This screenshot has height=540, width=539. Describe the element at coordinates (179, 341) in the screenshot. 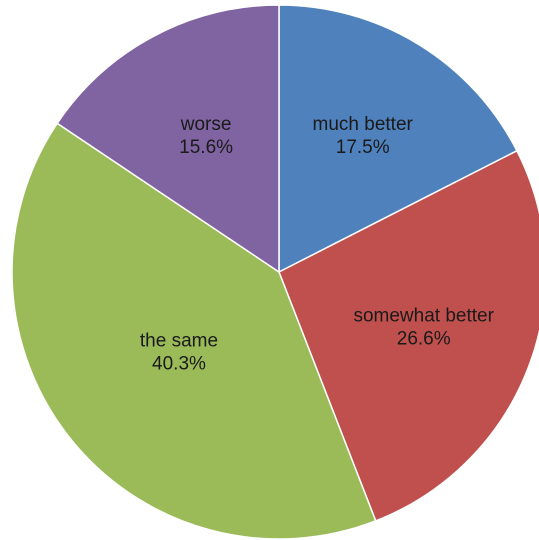

I see `slice-label-the-same: the same` at that location.